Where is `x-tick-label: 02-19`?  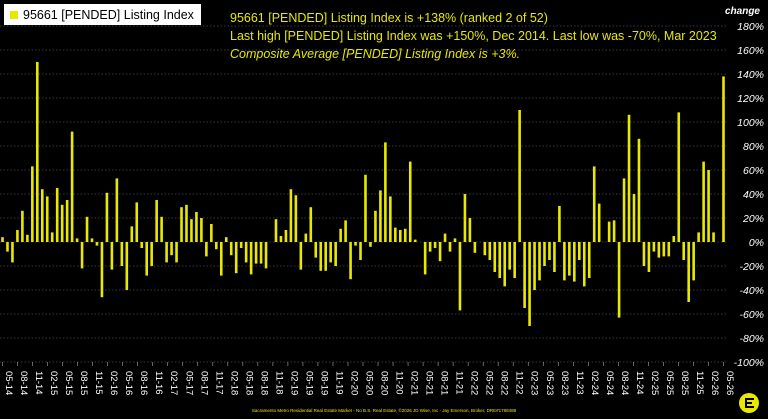 x-tick-label: 02-19 is located at coordinates (293, 383).